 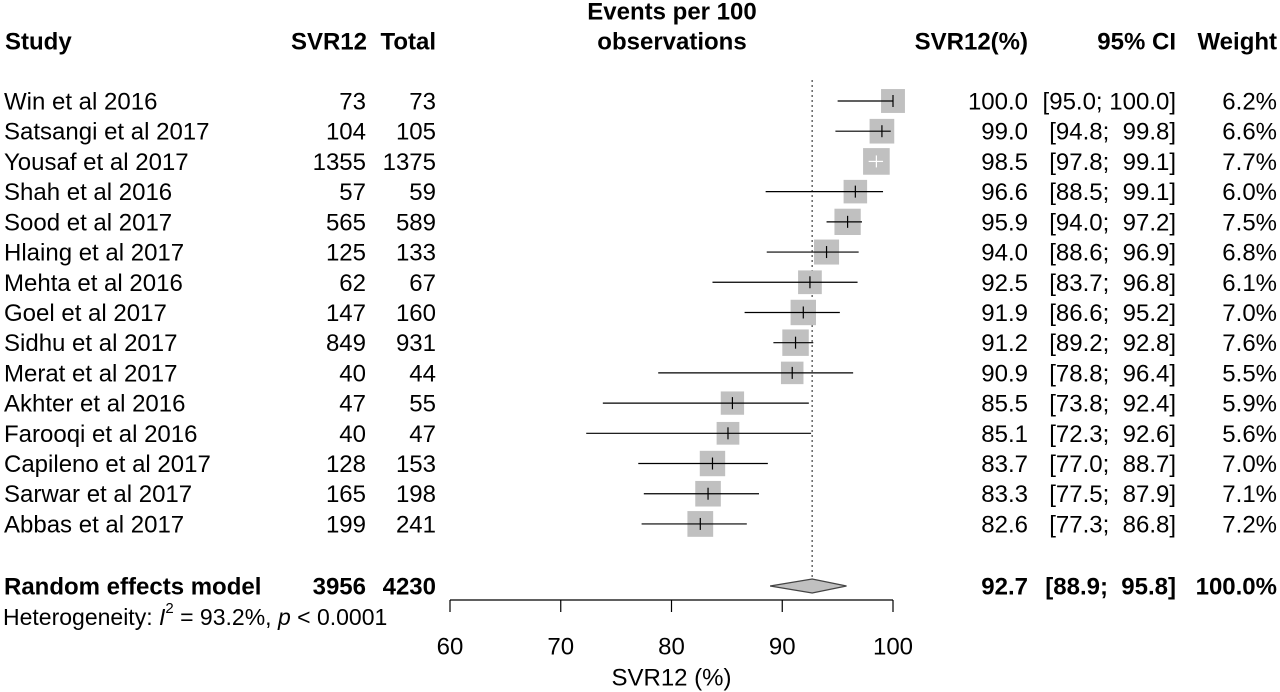 I want to click on study-total: 44, so click(x=422, y=373).